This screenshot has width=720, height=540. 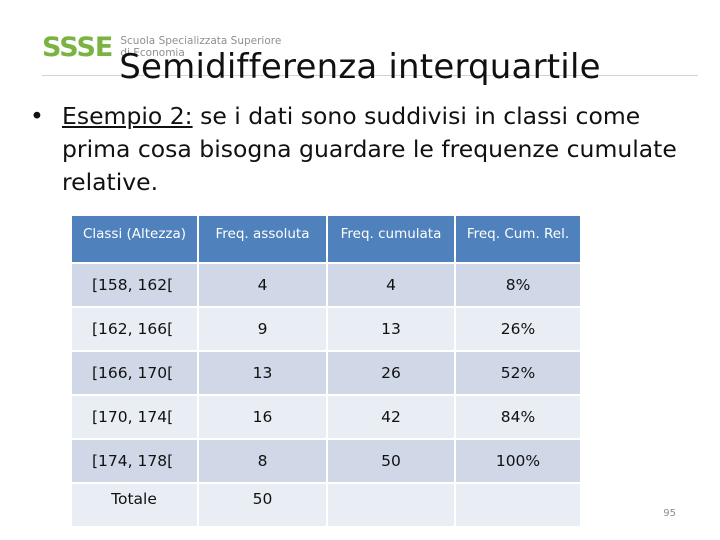 What do you see at coordinates (518, 417) in the screenshot?
I see `table-cell: 84%` at bounding box center [518, 417].